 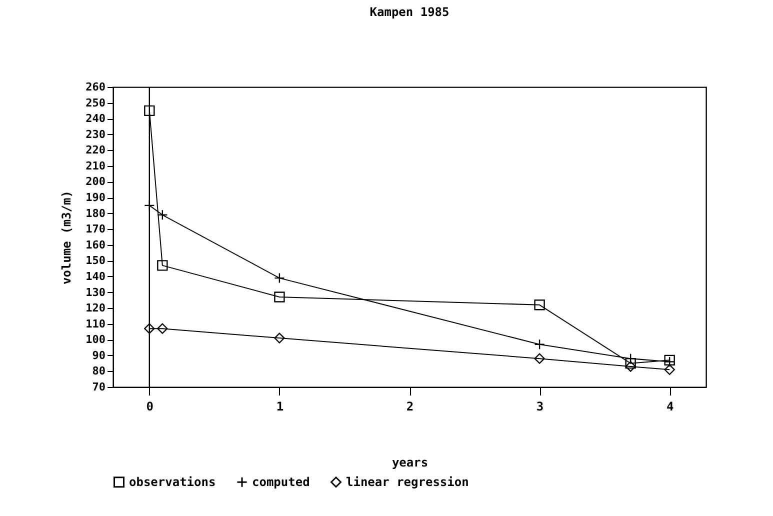 I want to click on x-tick-label: 4, so click(x=670, y=407).